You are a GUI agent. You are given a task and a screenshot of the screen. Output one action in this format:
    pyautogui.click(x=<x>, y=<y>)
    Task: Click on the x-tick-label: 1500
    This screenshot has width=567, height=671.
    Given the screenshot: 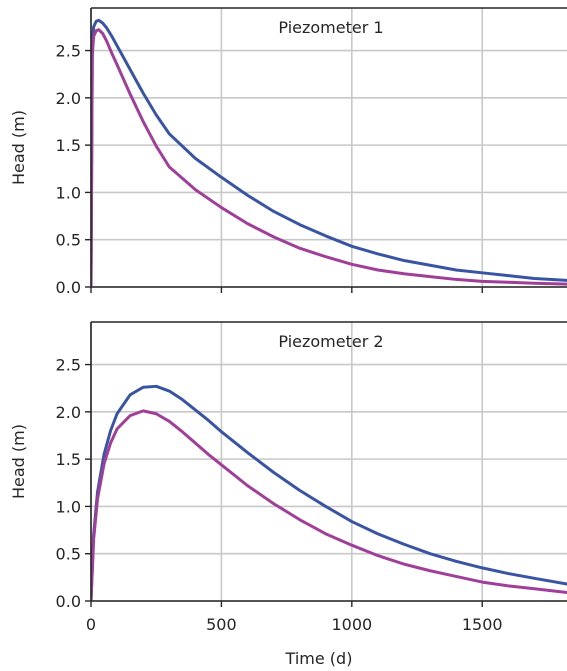 What is the action you would take?
    pyautogui.click(x=482, y=624)
    